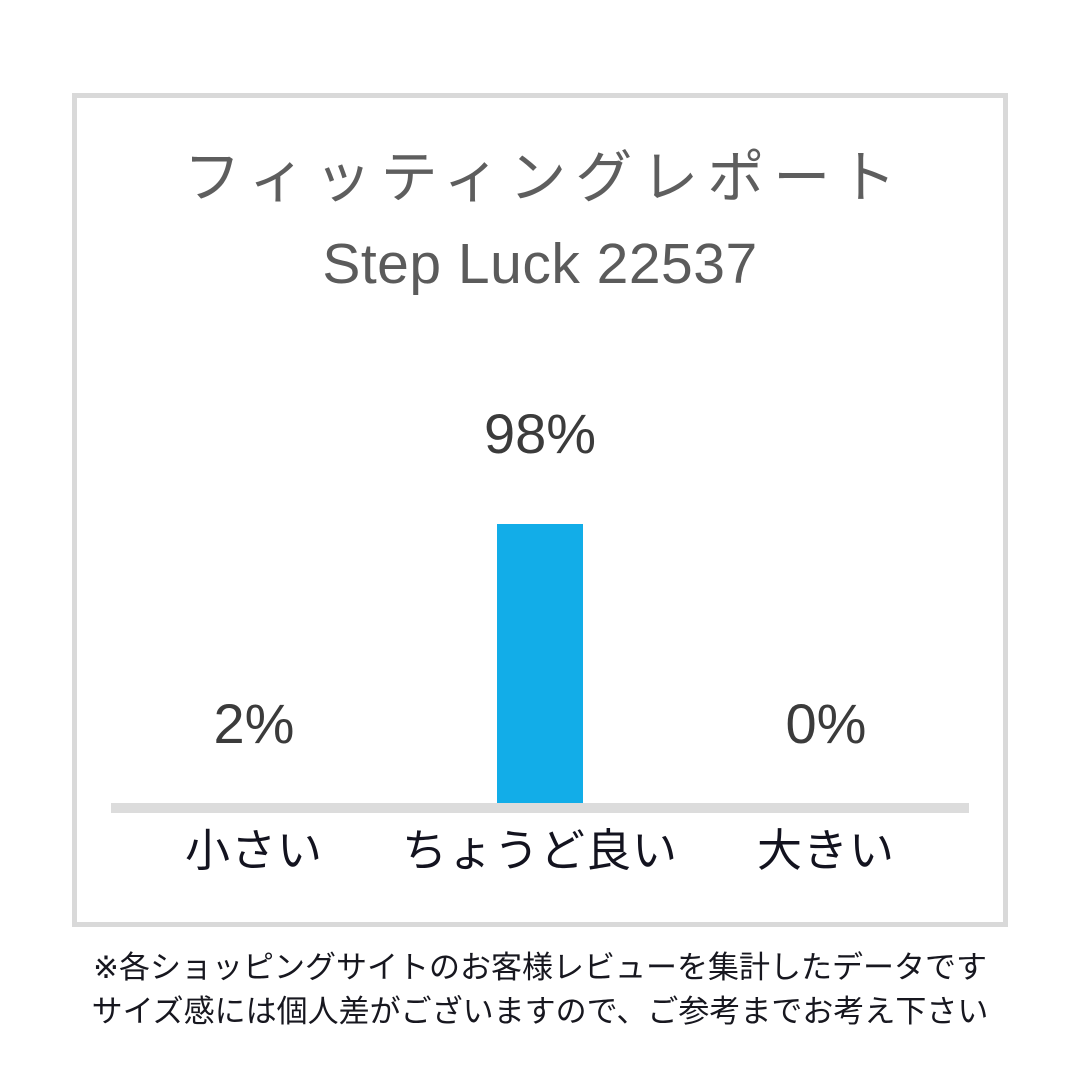 The width and height of the screenshot is (1080, 1080). Describe the element at coordinates (540, 668) in the screenshot. I see `bar-just-right` at that location.